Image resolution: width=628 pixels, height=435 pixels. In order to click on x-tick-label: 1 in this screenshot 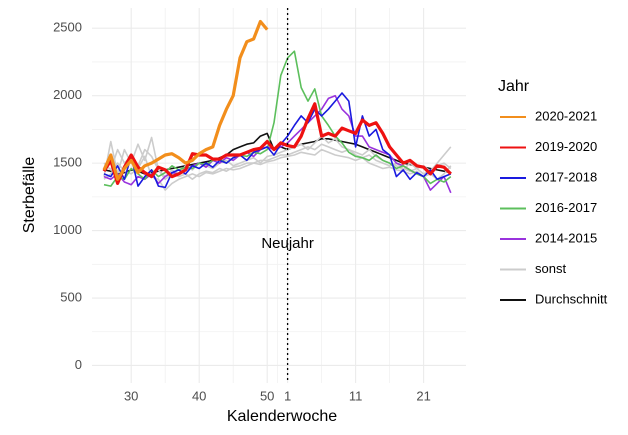, I will do `click(287, 395)`.